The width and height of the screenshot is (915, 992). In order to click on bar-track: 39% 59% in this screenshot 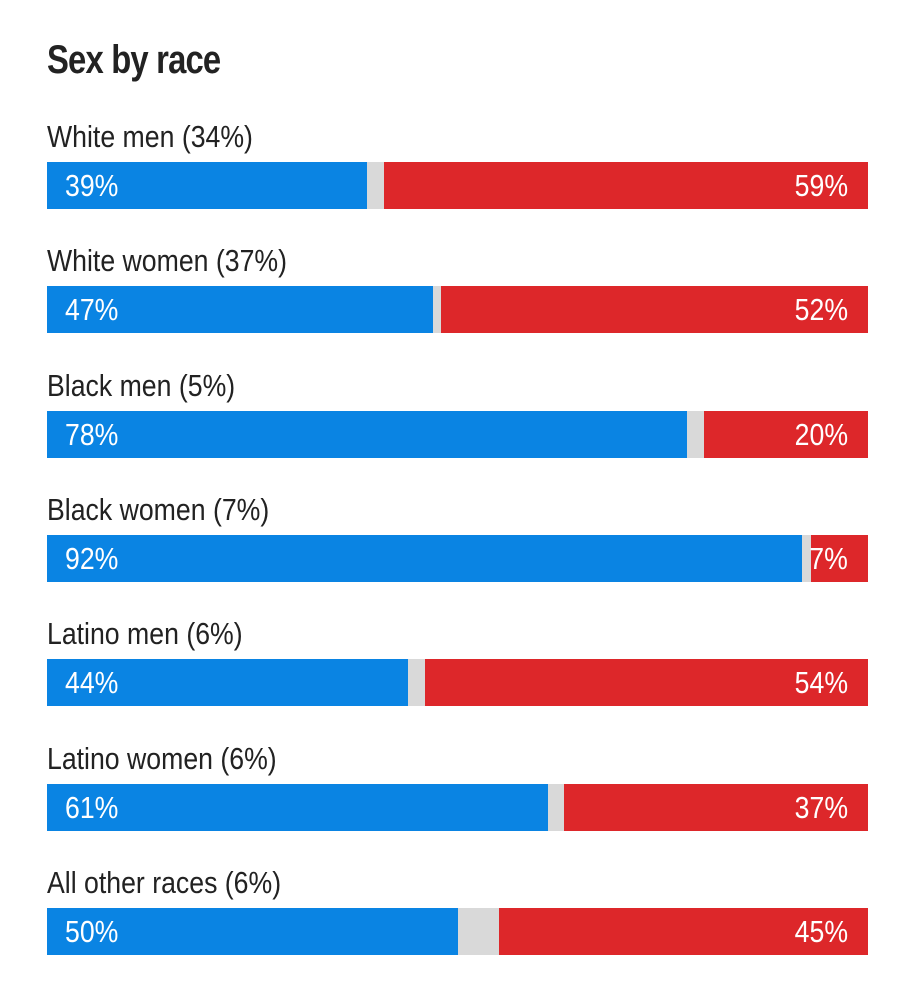, I will do `click(457, 185)`.